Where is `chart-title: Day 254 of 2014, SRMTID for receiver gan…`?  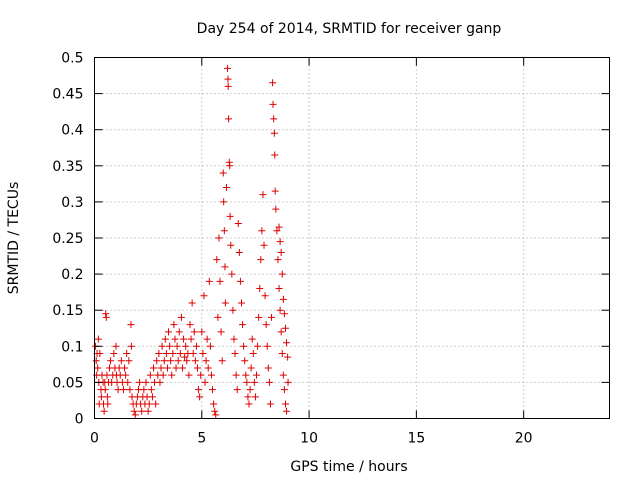 chart-title: Day 254 of 2014, SRMTID for receiver gan… is located at coordinates (349, 29).